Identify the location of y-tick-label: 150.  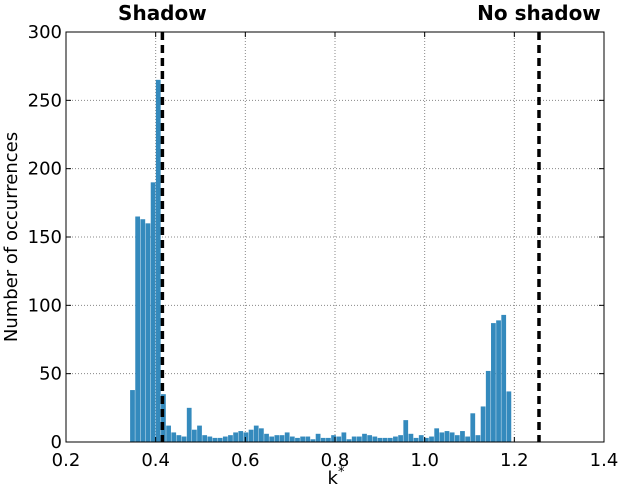
(45, 237).